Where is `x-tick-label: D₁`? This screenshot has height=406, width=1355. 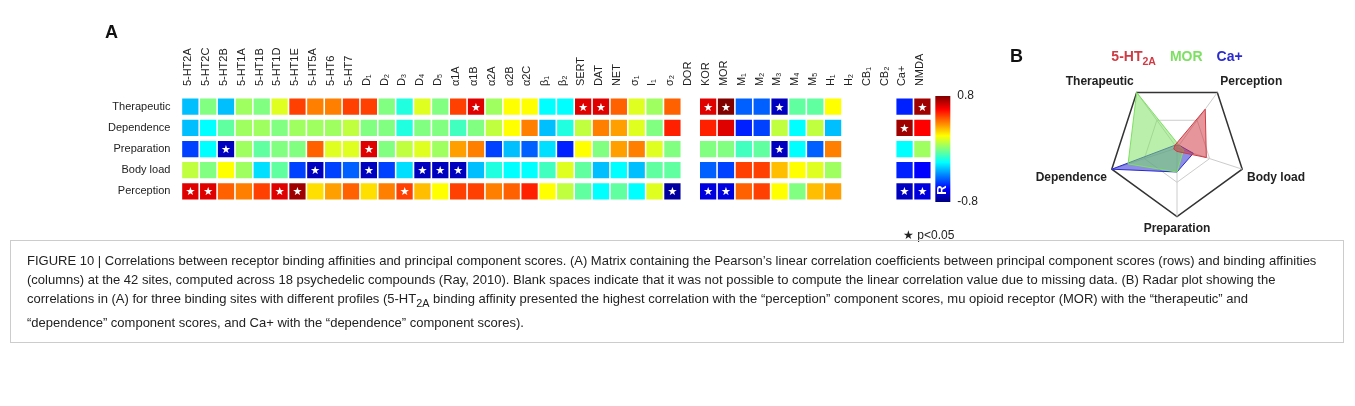
x-tick-label: D₁ is located at coordinates (365, 80).